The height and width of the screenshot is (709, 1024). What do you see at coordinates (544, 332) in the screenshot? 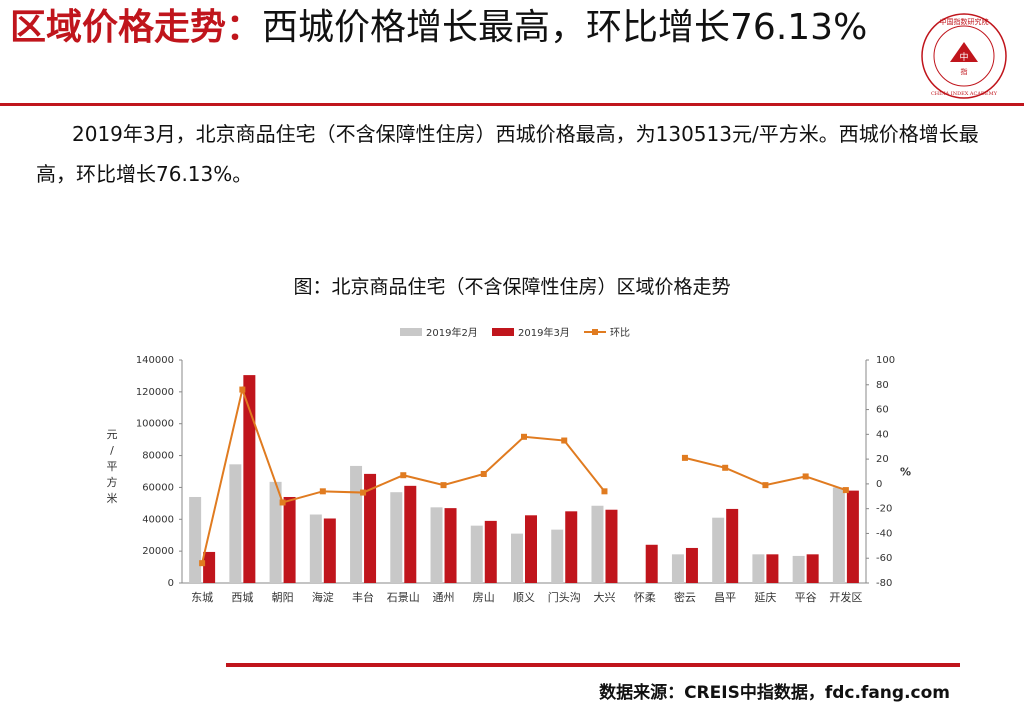
I see `legend-label-mar: 2019年3月` at bounding box center [544, 332].